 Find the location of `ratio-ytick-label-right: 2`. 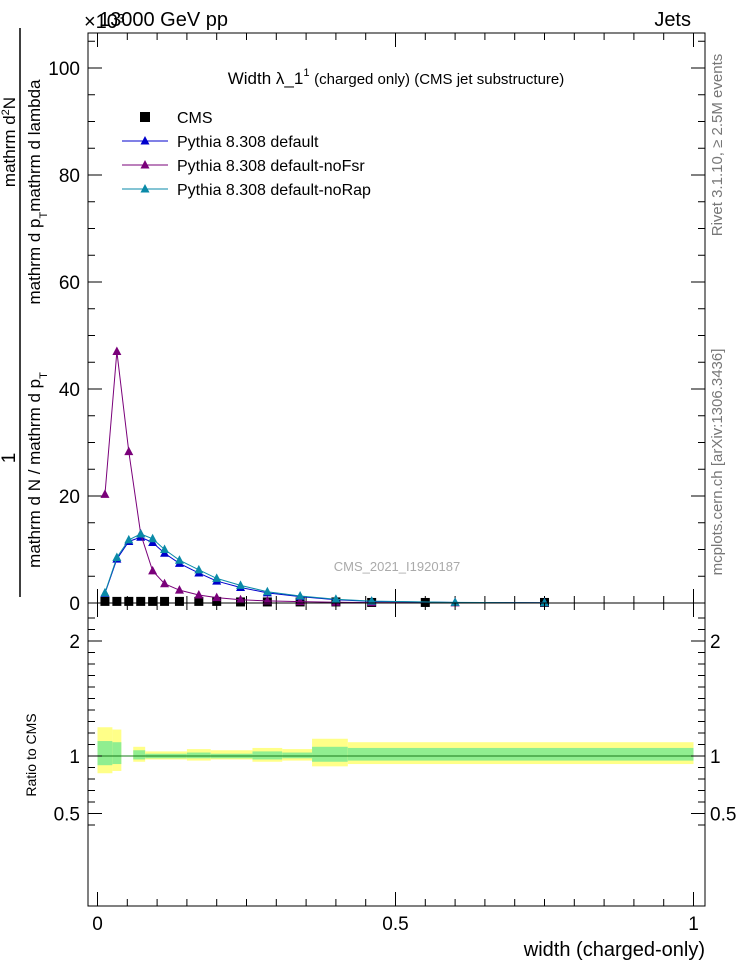

ratio-ytick-label-right: 2 is located at coordinates (715, 642).